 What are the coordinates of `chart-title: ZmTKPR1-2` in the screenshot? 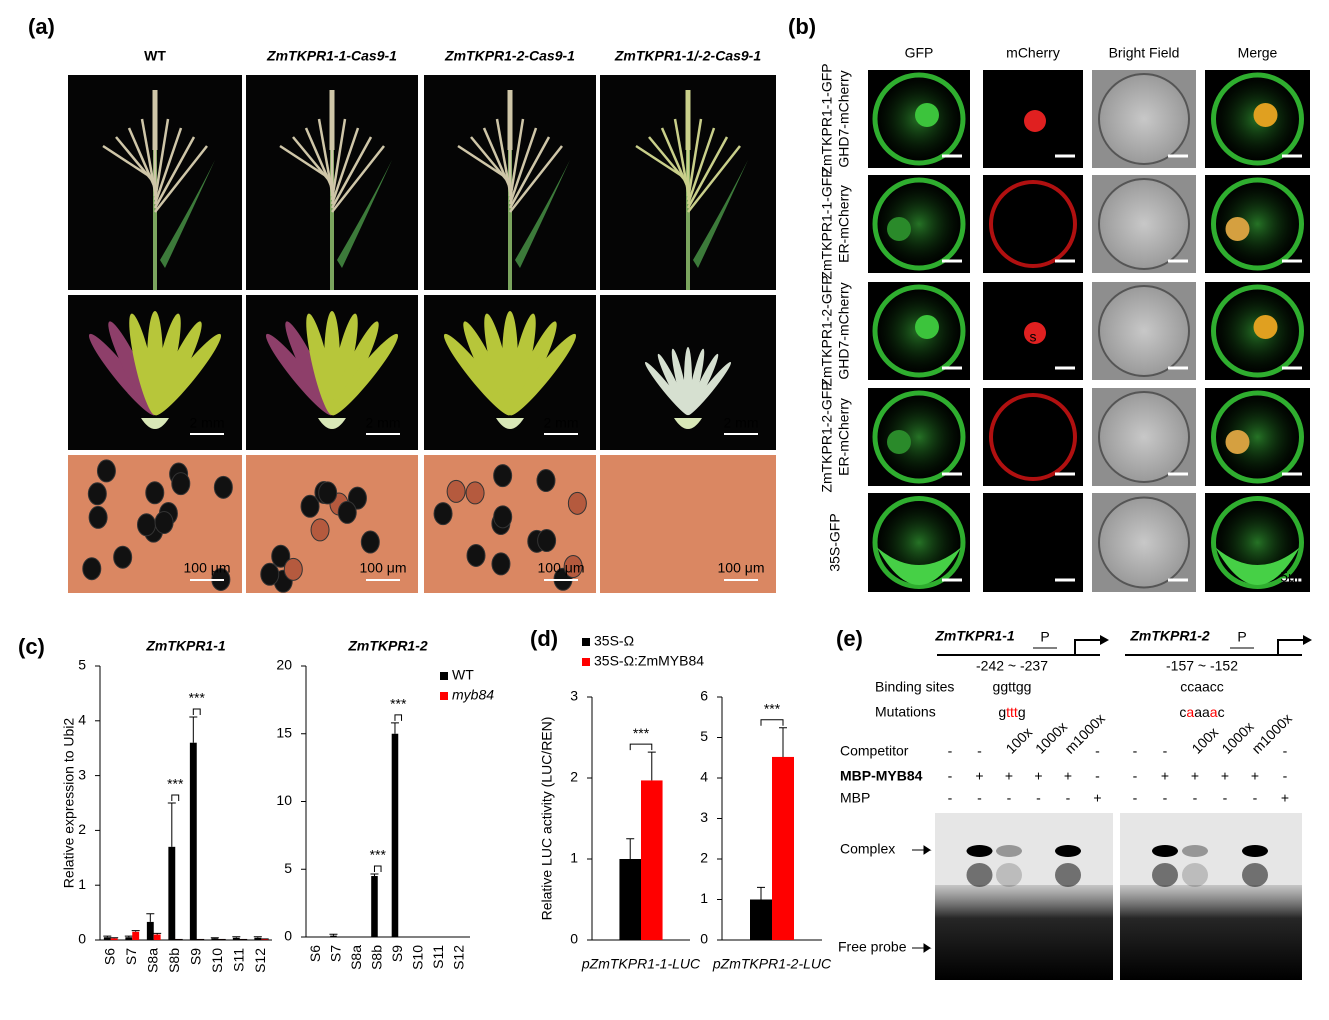 It's located at (387, 646).